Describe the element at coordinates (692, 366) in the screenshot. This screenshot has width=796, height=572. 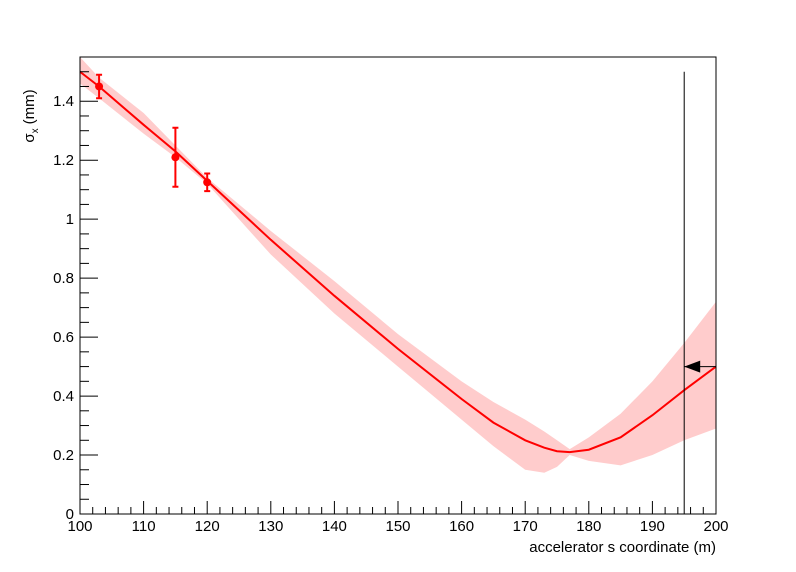
I see `arrow-head` at that location.